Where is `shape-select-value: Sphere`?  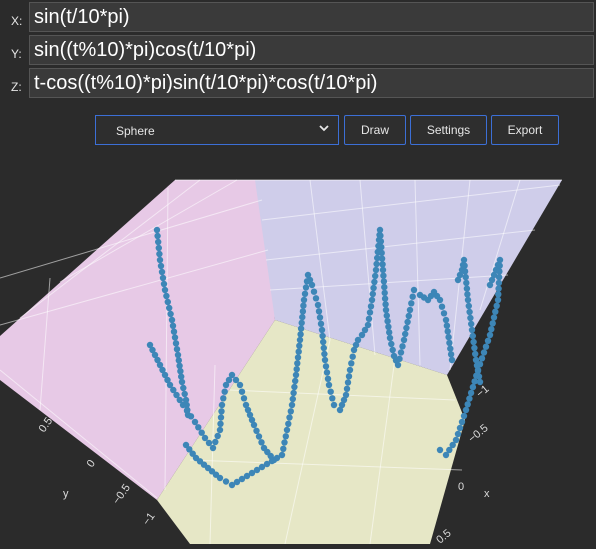 shape-select-value: Sphere is located at coordinates (135, 131).